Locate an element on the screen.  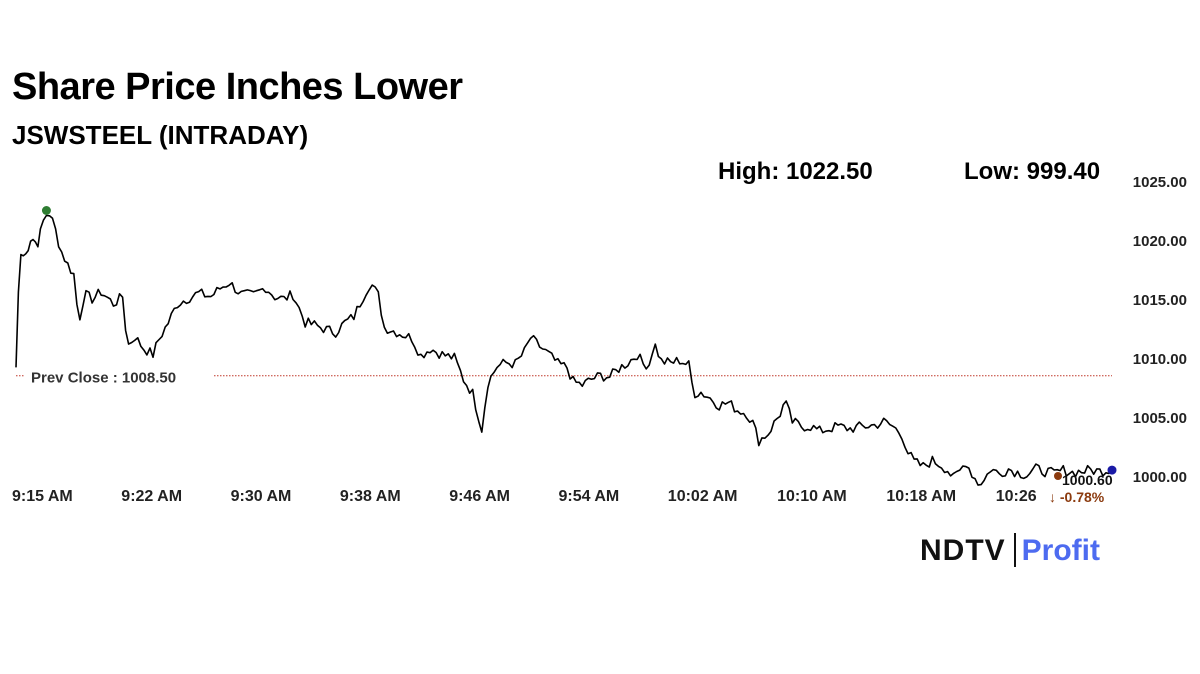
brand-profit: Profit is located at coordinates (1060, 550).